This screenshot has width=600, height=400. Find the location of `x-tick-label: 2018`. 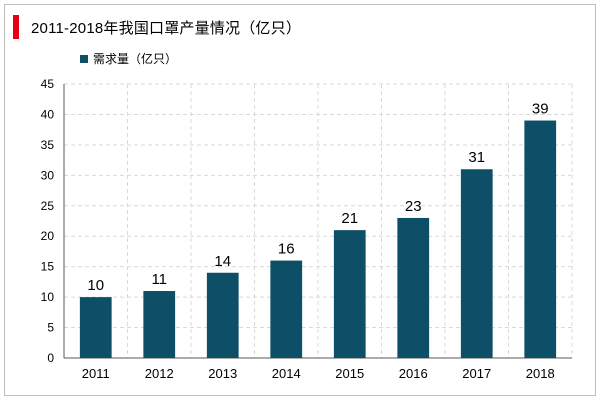

x-tick-label: 2018 is located at coordinates (540, 373).